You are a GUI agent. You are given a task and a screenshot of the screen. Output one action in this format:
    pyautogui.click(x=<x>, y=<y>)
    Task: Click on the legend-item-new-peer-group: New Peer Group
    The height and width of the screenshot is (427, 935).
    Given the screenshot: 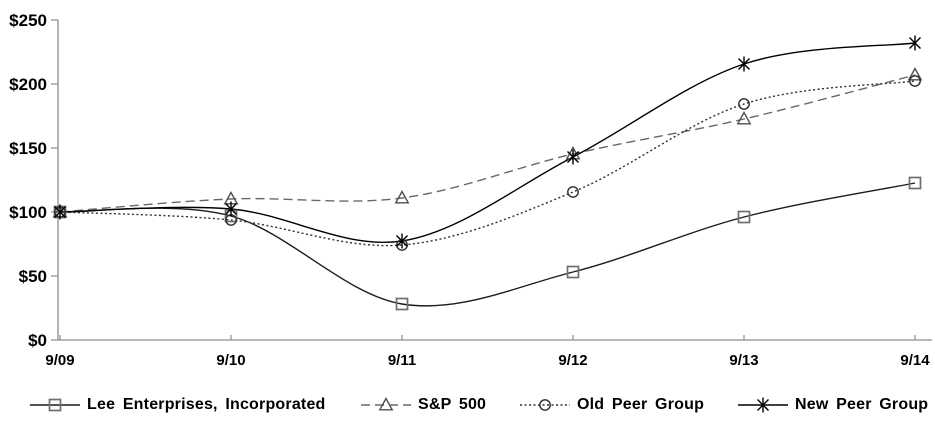 What is the action you would take?
    pyautogui.click(x=833, y=405)
    